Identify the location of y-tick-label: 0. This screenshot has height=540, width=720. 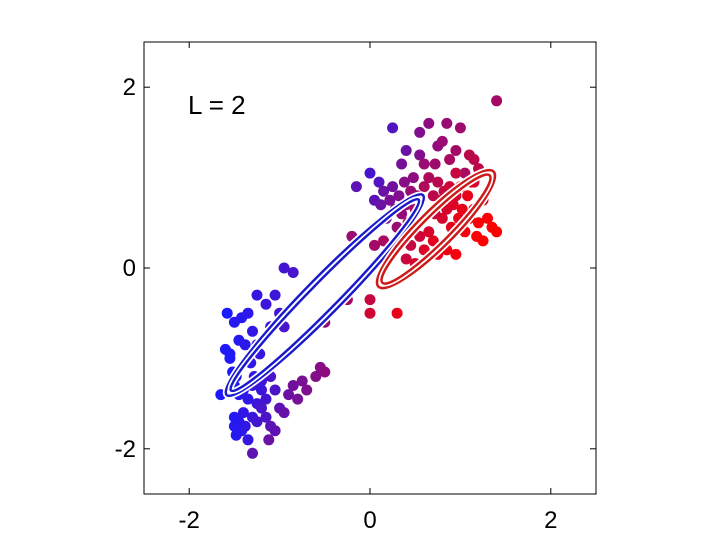
(129, 268).